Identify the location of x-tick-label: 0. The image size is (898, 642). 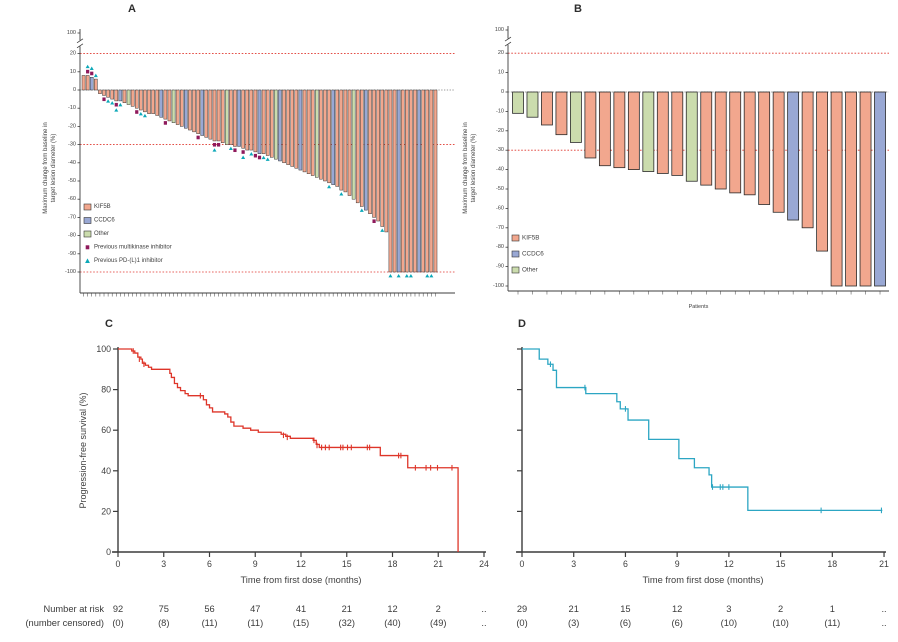
(522, 564).